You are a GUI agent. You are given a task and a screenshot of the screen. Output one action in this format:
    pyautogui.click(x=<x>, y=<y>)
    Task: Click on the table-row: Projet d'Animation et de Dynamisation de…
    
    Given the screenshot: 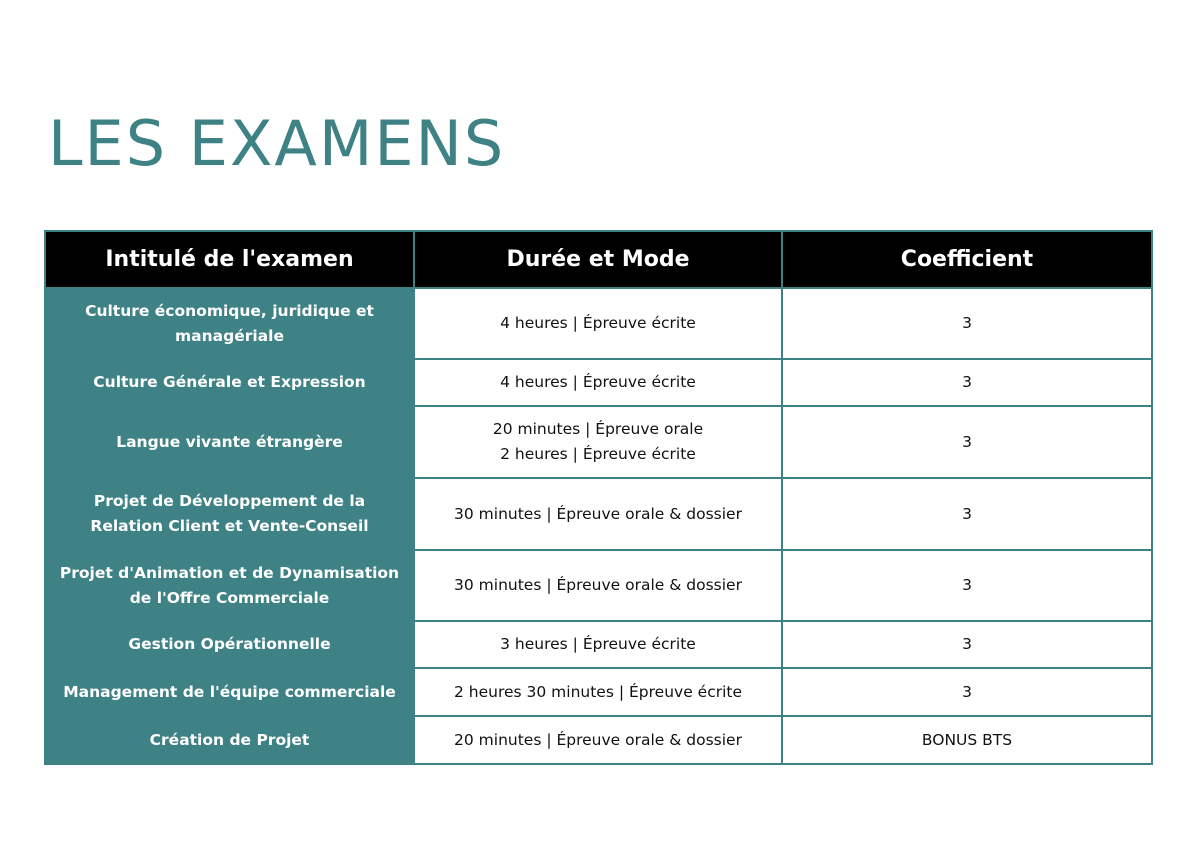 What is the action you would take?
    pyautogui.click(x=598, y=585)
    